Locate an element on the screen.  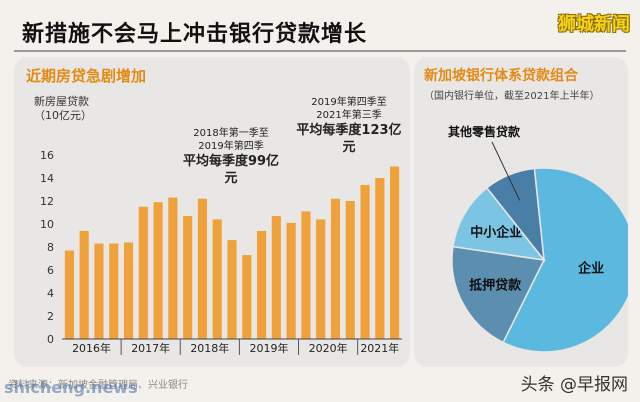
annotation-2018-average: 平均每季度99亿元 is located at coordinates (231, 170).